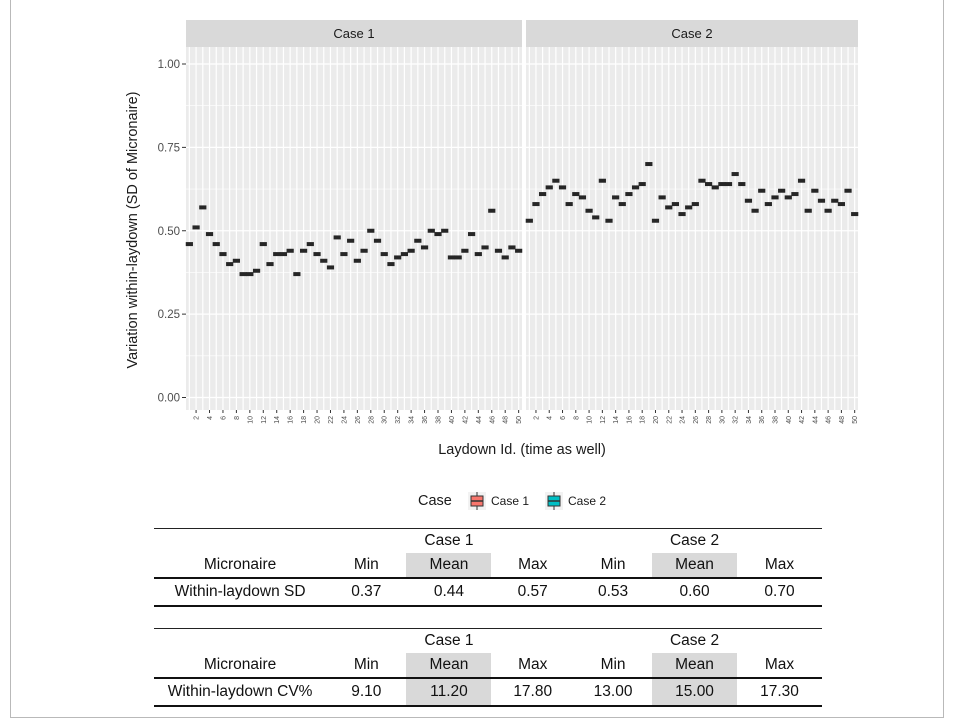  I want to click on y-tick-label: 0.50, so click(169, 232).